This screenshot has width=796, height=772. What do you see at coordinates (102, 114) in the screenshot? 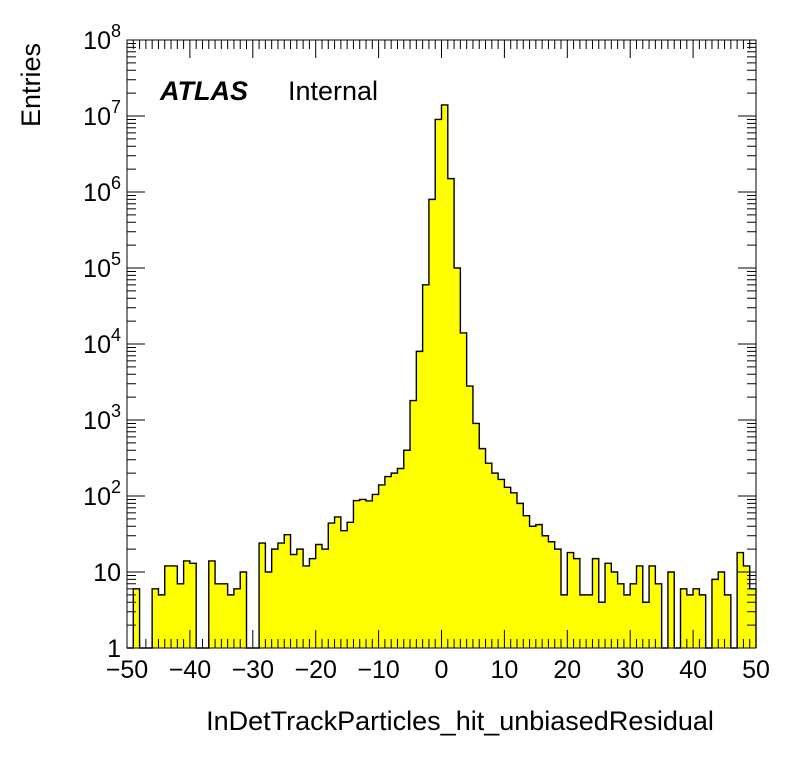
I see `y-tick-label: 10⁷` at bounding box center [102, 114].